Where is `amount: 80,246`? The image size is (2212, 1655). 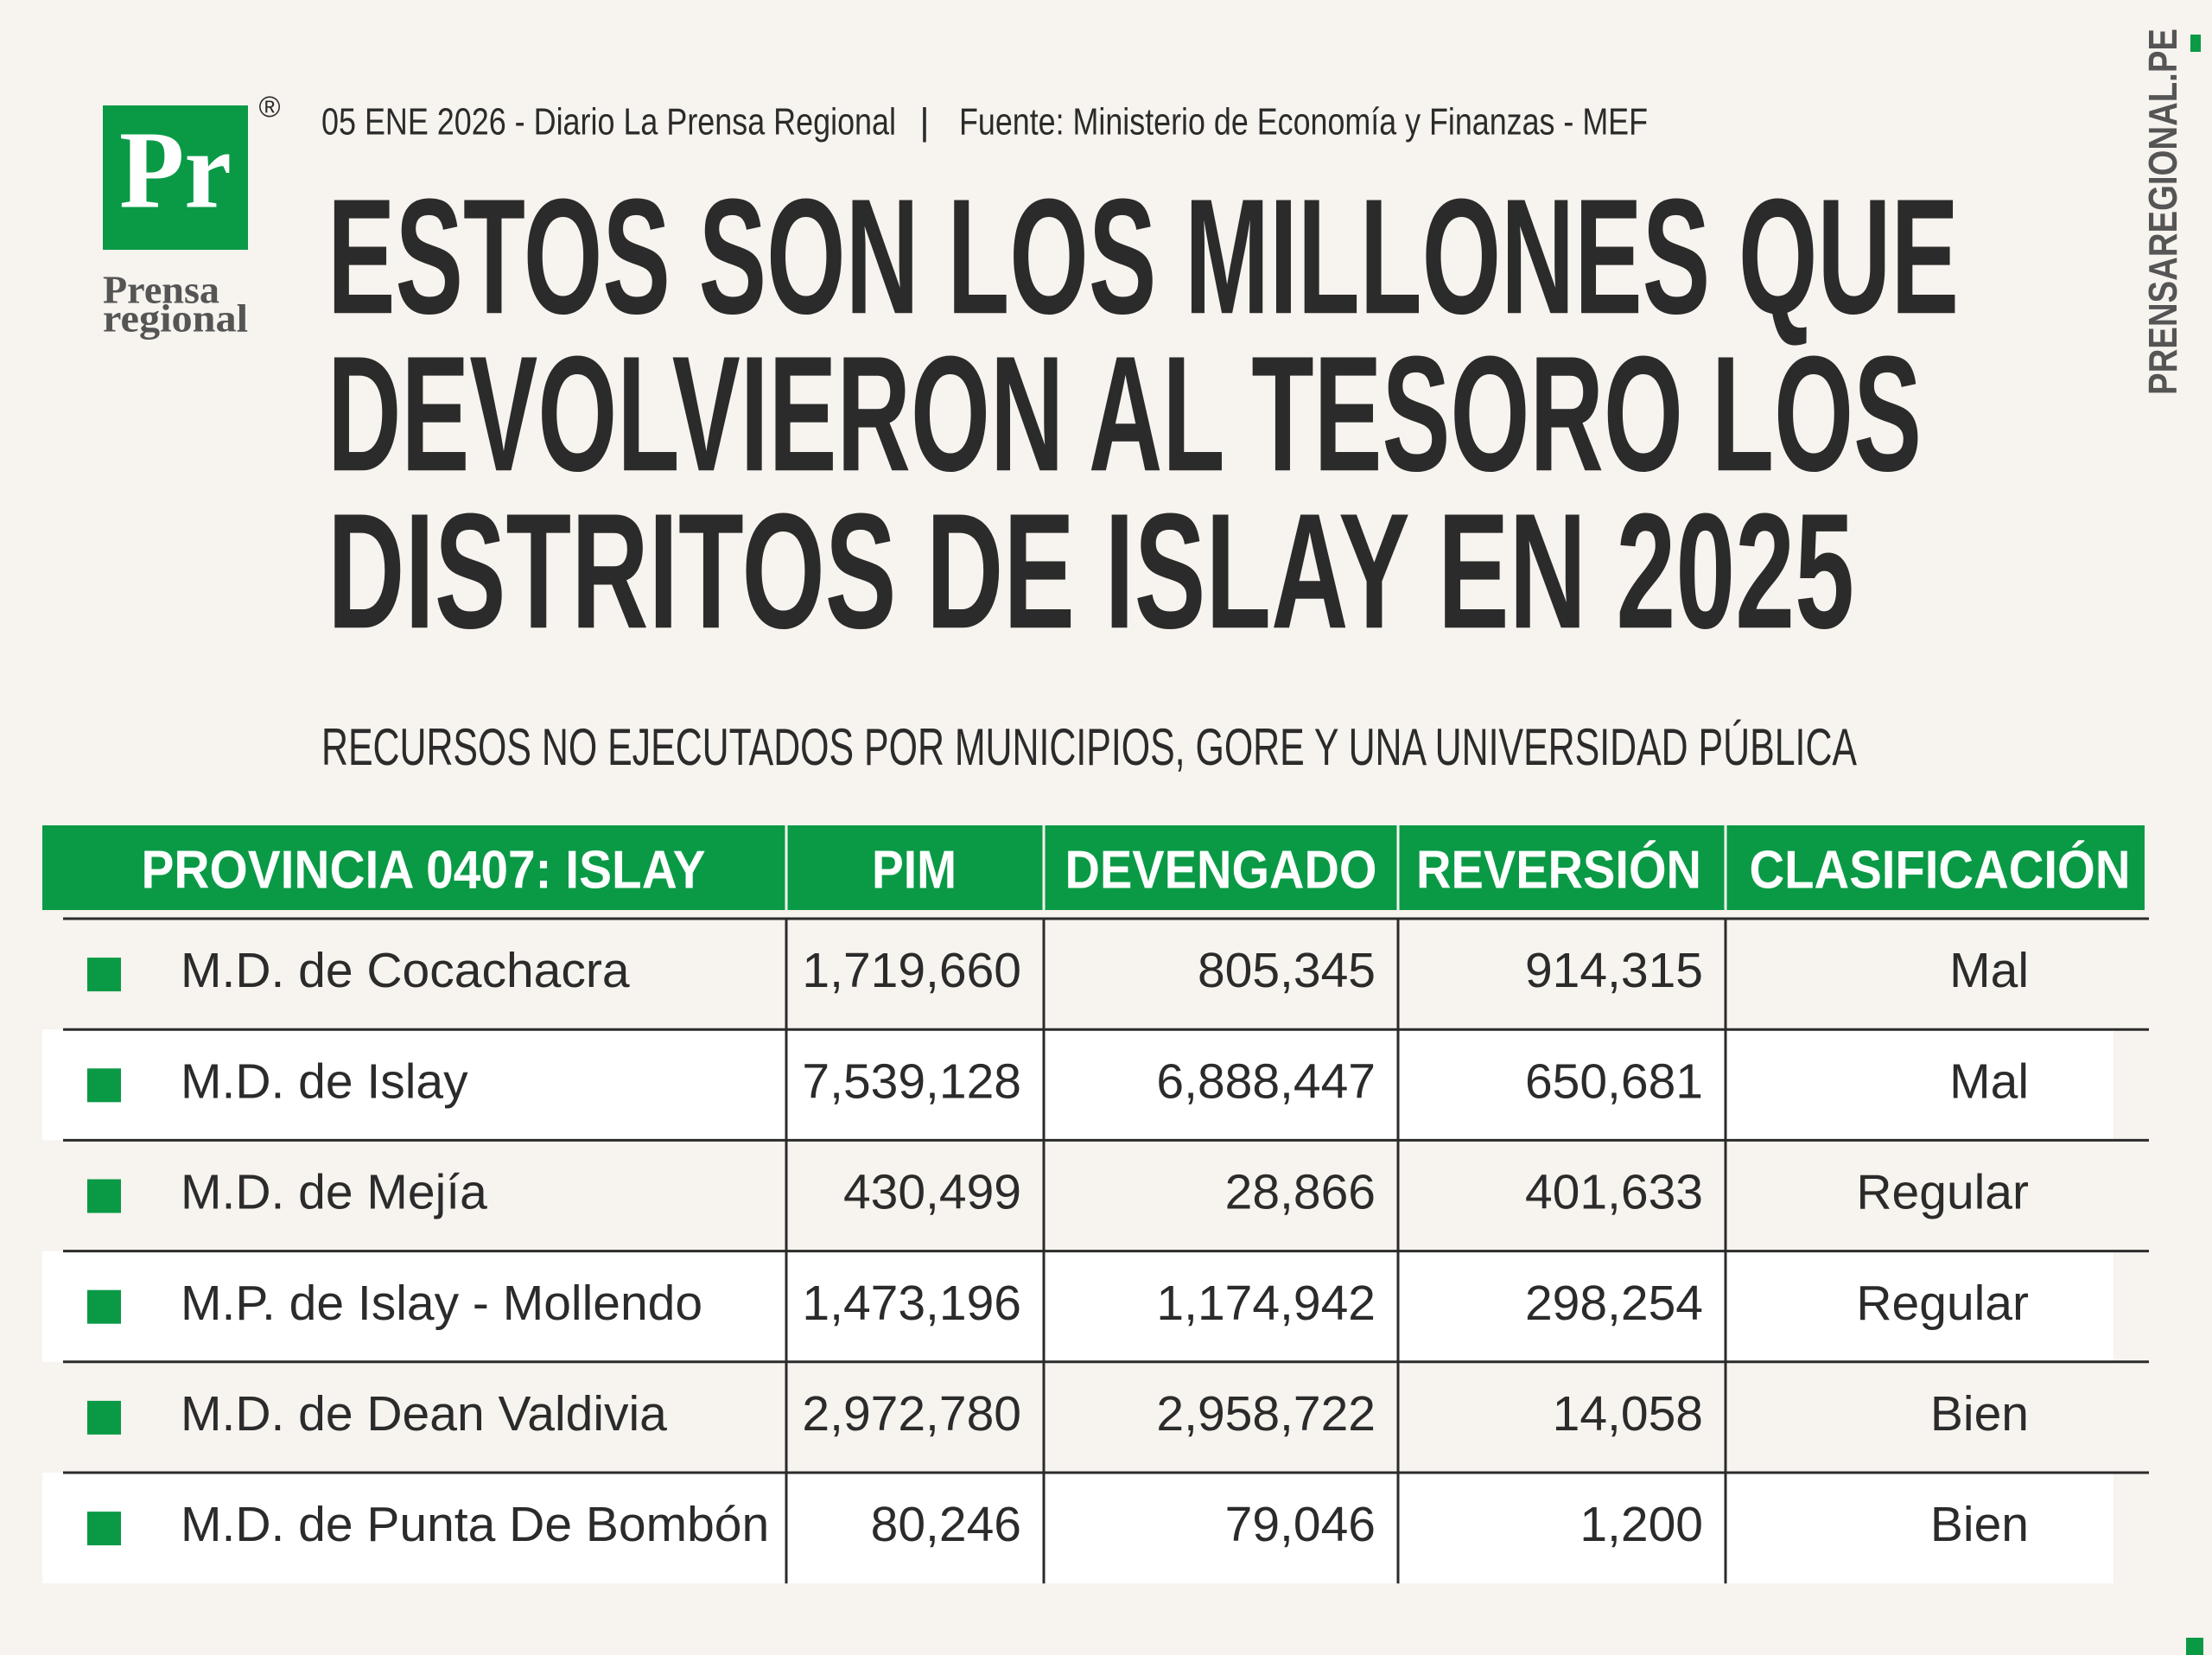
amount: 80,246 is located at coordinates (946, 1524).